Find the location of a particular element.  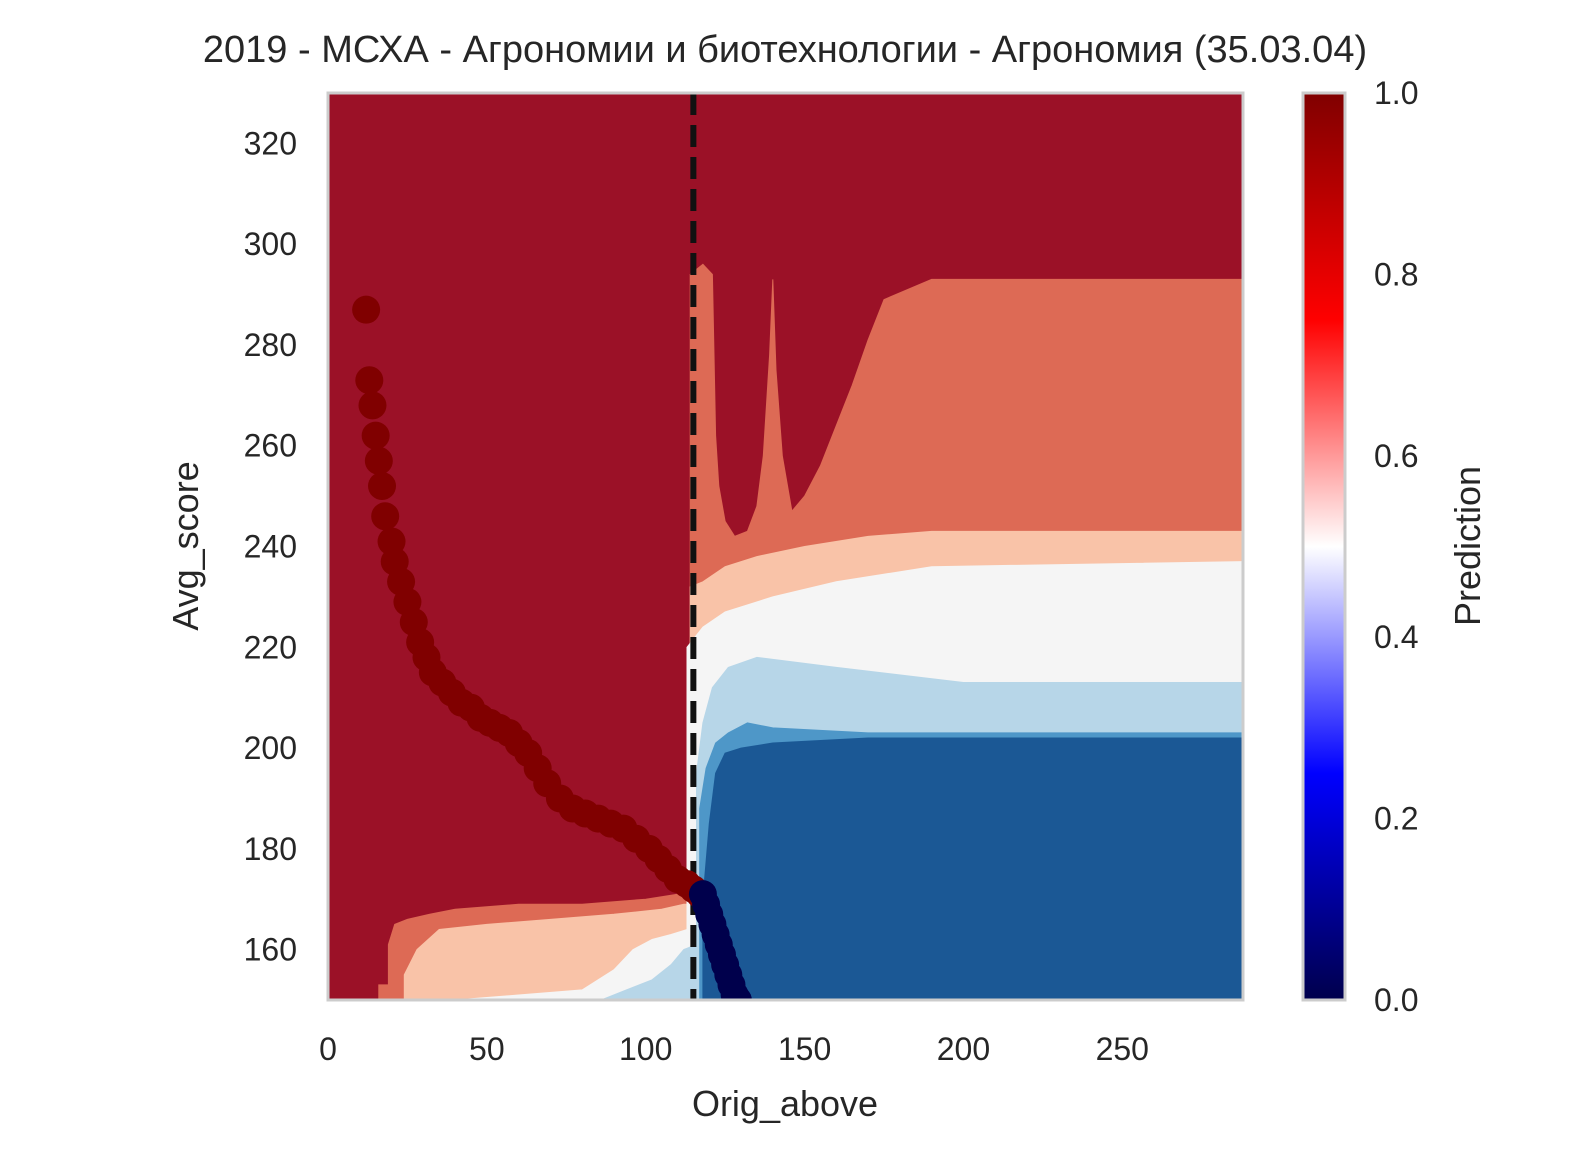

x-tick-label: 0 is located at coordinates (328, 1049).